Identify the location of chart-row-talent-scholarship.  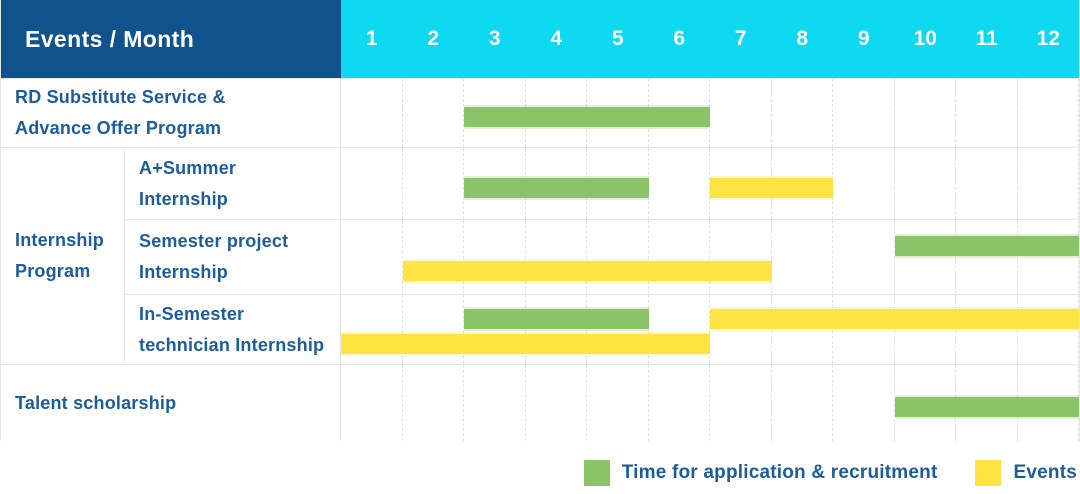
(710, 402).